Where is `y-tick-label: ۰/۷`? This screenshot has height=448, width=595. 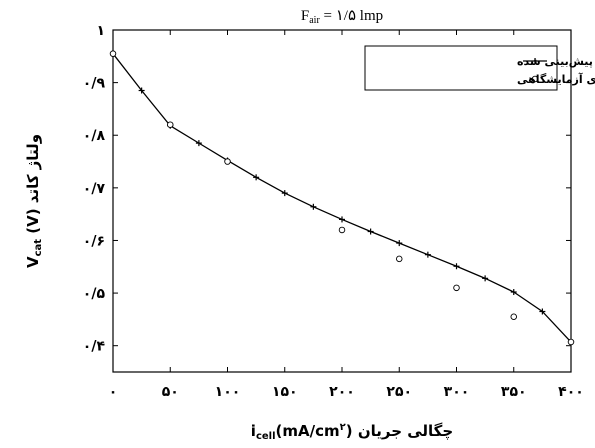 y-tick-label: ۰/۷ is located at coordinates (94, 189).